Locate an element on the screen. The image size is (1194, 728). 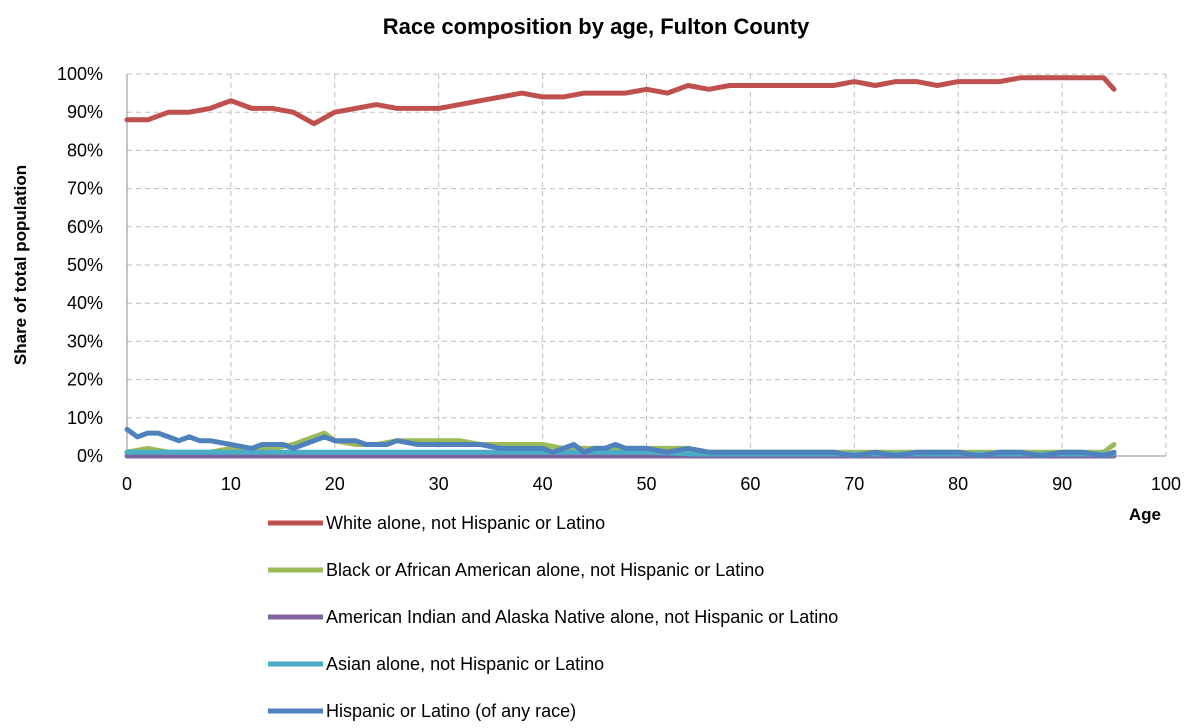
y-tick-label: 80% is located at coordinates (85, 150).